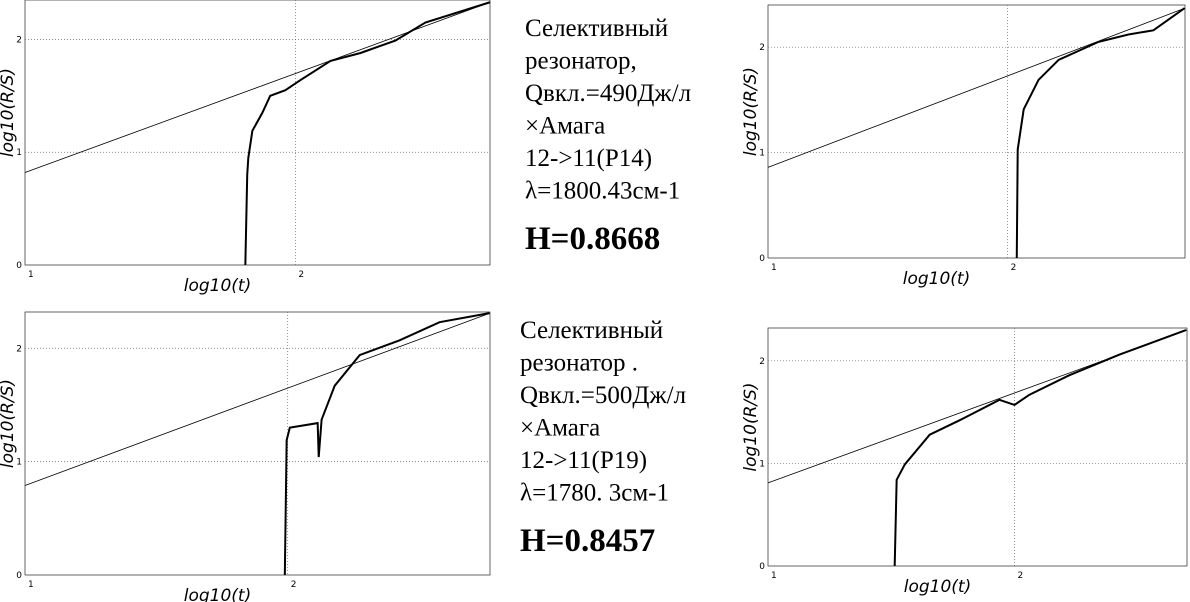 This screenshot has height=602, width=1190. What do you see at coordinates (594, 493) in the screenshot?
I see `caption-line: λ=1780. 3см-1` at bounding box center [594, 493].